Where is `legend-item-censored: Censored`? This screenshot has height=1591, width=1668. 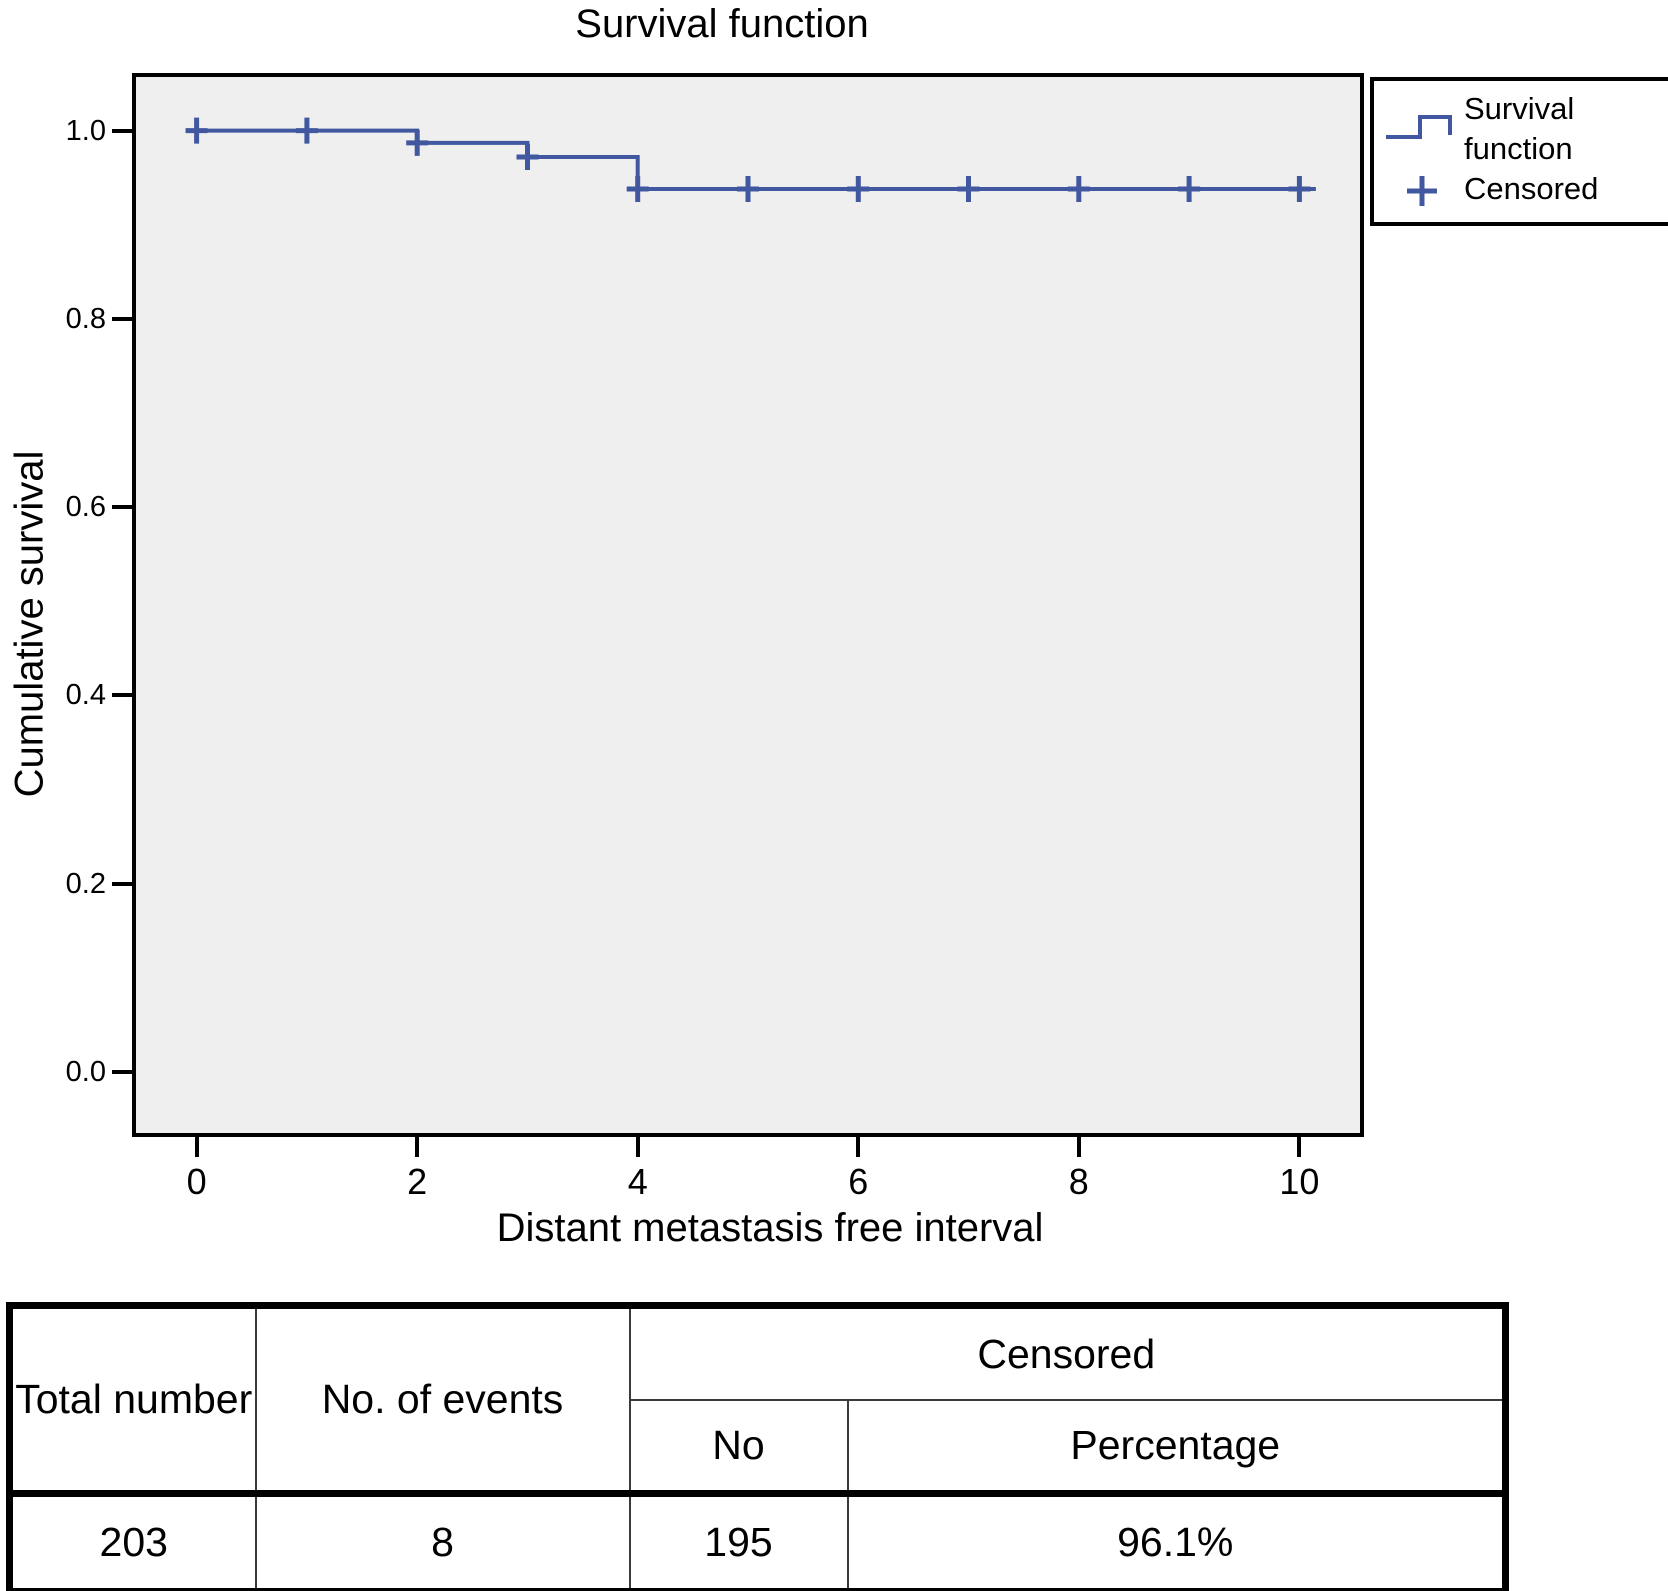 legend-item-censored: Censored is located at coordinates (1524, 189).